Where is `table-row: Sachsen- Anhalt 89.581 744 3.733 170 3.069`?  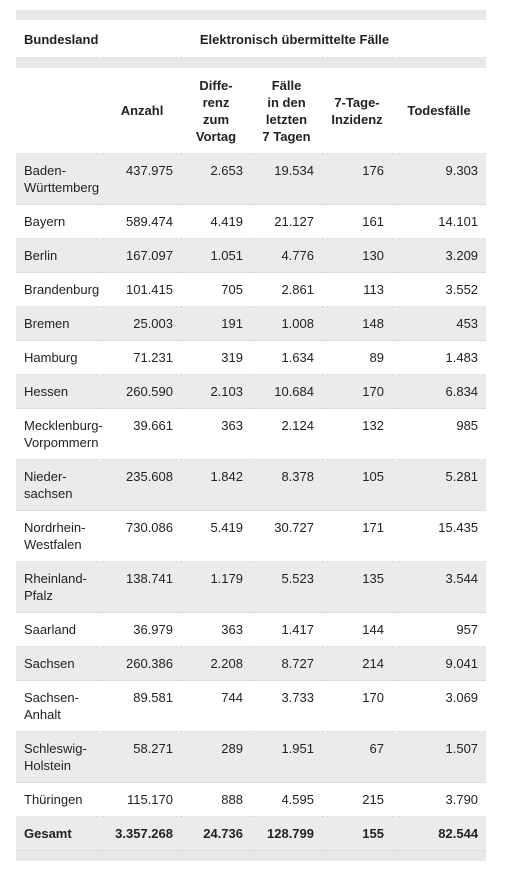 table-row: Sachsen- Anhalt 89.581 744 3.733 170 3.069 is located at coordinates (251, 706).